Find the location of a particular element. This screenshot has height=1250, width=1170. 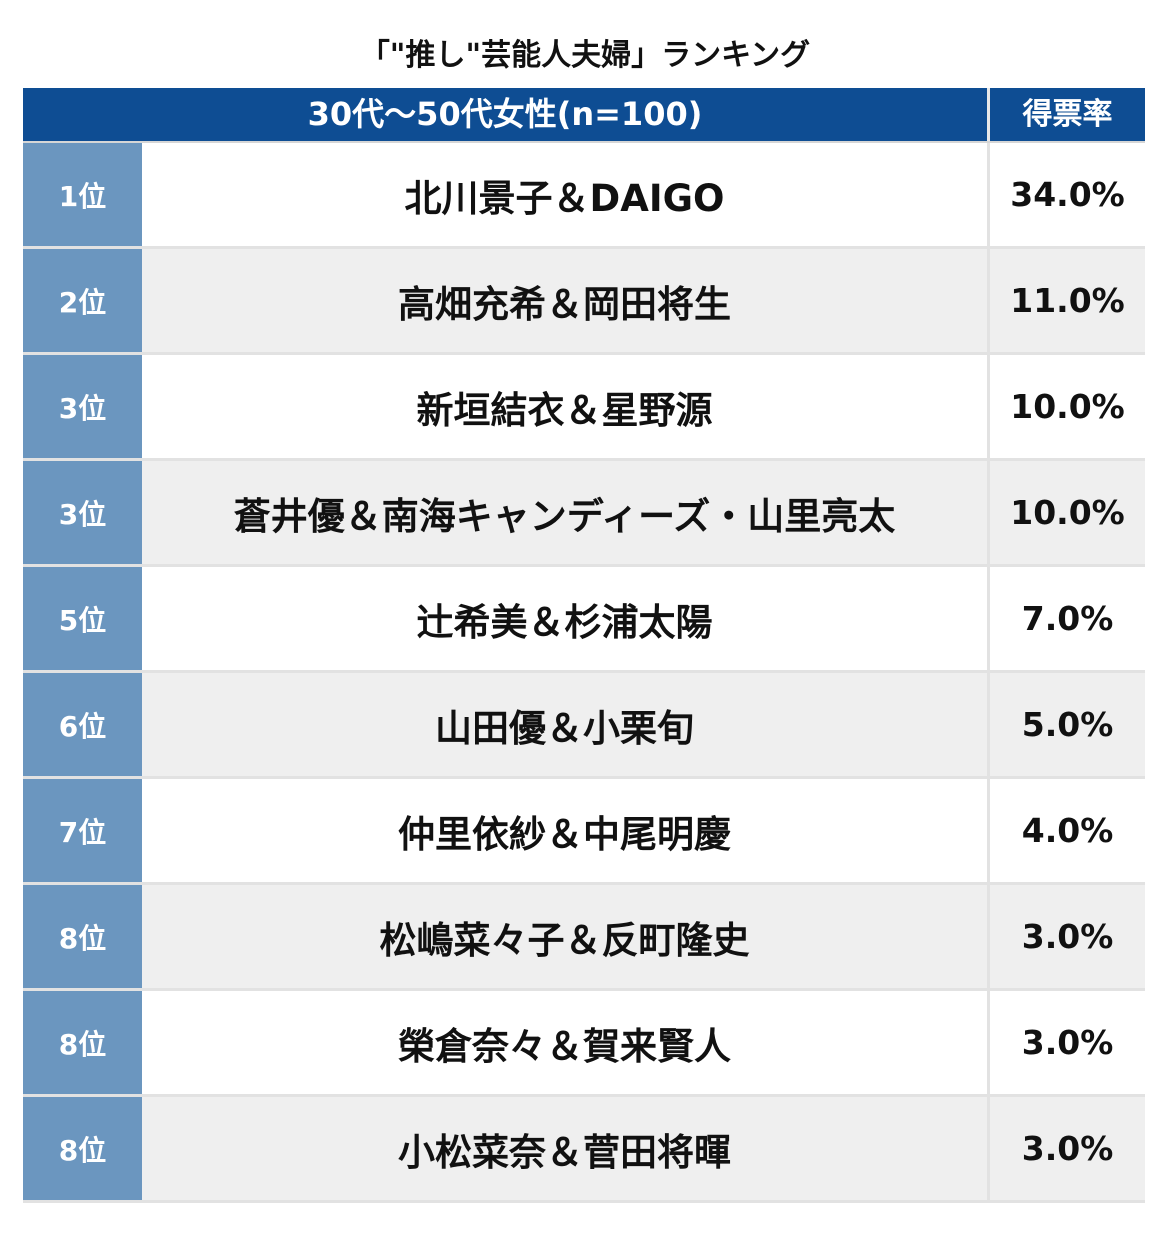

couple-name-cell: 新垣結衣＆星野源 is located at coordinates (564, 406).